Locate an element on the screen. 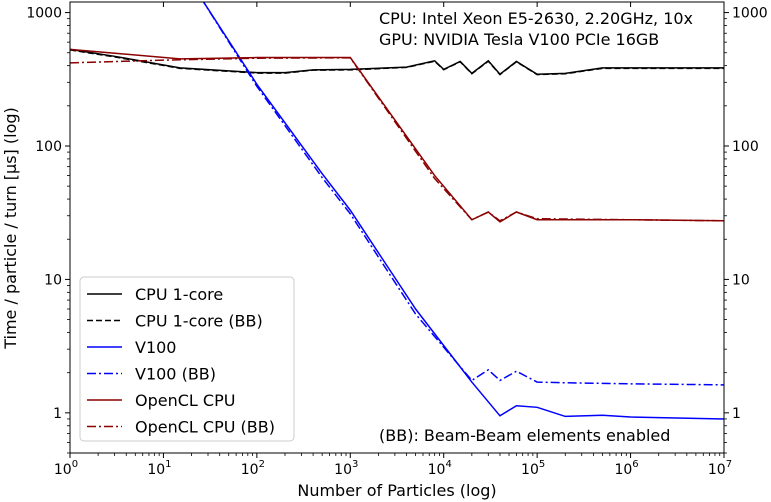 The height and width of the screenshot is (502, 771). y-tick-label-left: 100 is located at coordinates (48, 147).